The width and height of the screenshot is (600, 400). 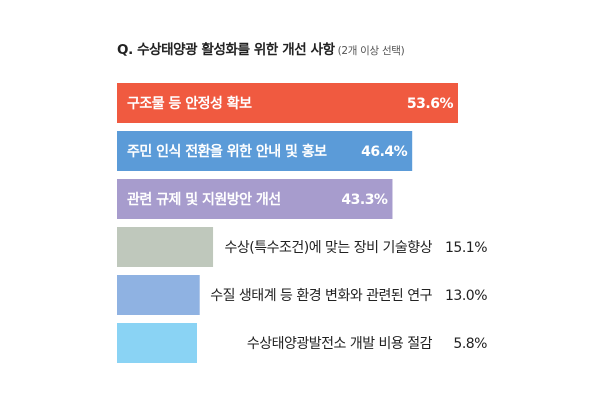 What do you see at coordinates (321, 296) in the screenshot?
I see `bar-label-5: 수질 생태계 등 환경 변화와 관련된 연구` at bounding box center [321, 296].